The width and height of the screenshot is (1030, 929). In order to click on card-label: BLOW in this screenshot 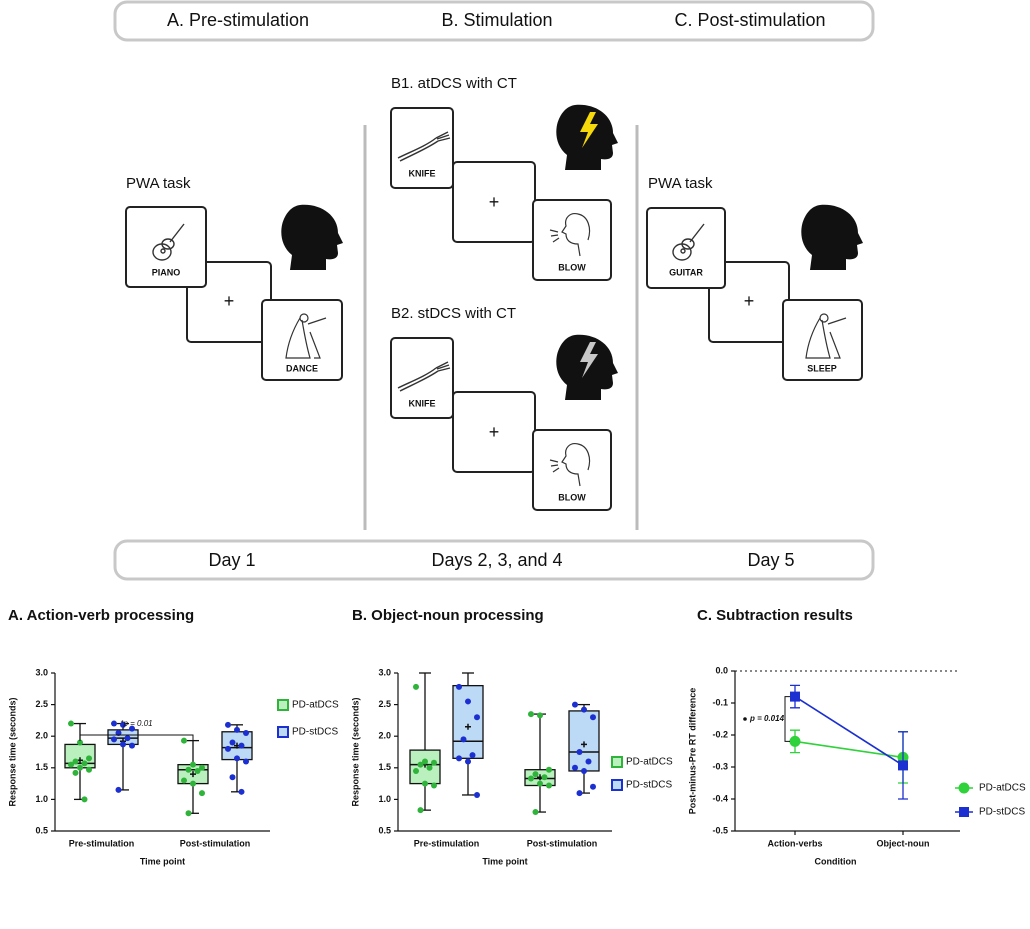, I will do `click(572, 497)`.